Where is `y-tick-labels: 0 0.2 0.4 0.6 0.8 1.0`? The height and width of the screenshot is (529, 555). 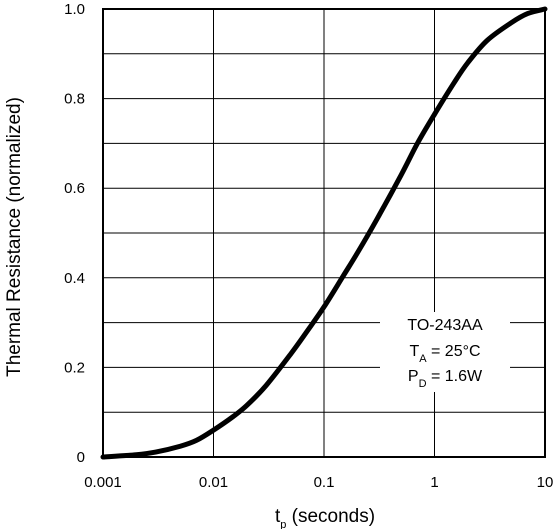 y-tick-labels: 0 0.2 0.4 0.6 0.8 1.0 is located at coordinates (74, 233).